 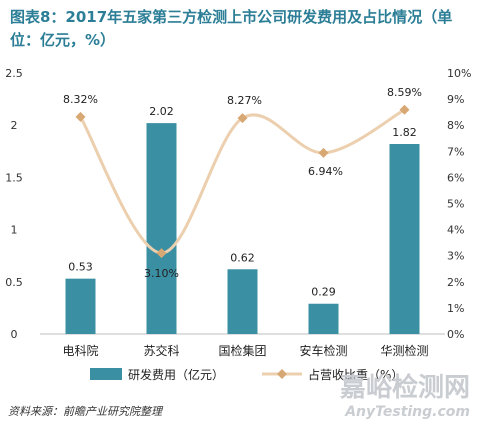 What do you see at coordinates (455, 177) in the screenshot?
I see `right-tick-label: 6%` at bounding box center [455, 177].